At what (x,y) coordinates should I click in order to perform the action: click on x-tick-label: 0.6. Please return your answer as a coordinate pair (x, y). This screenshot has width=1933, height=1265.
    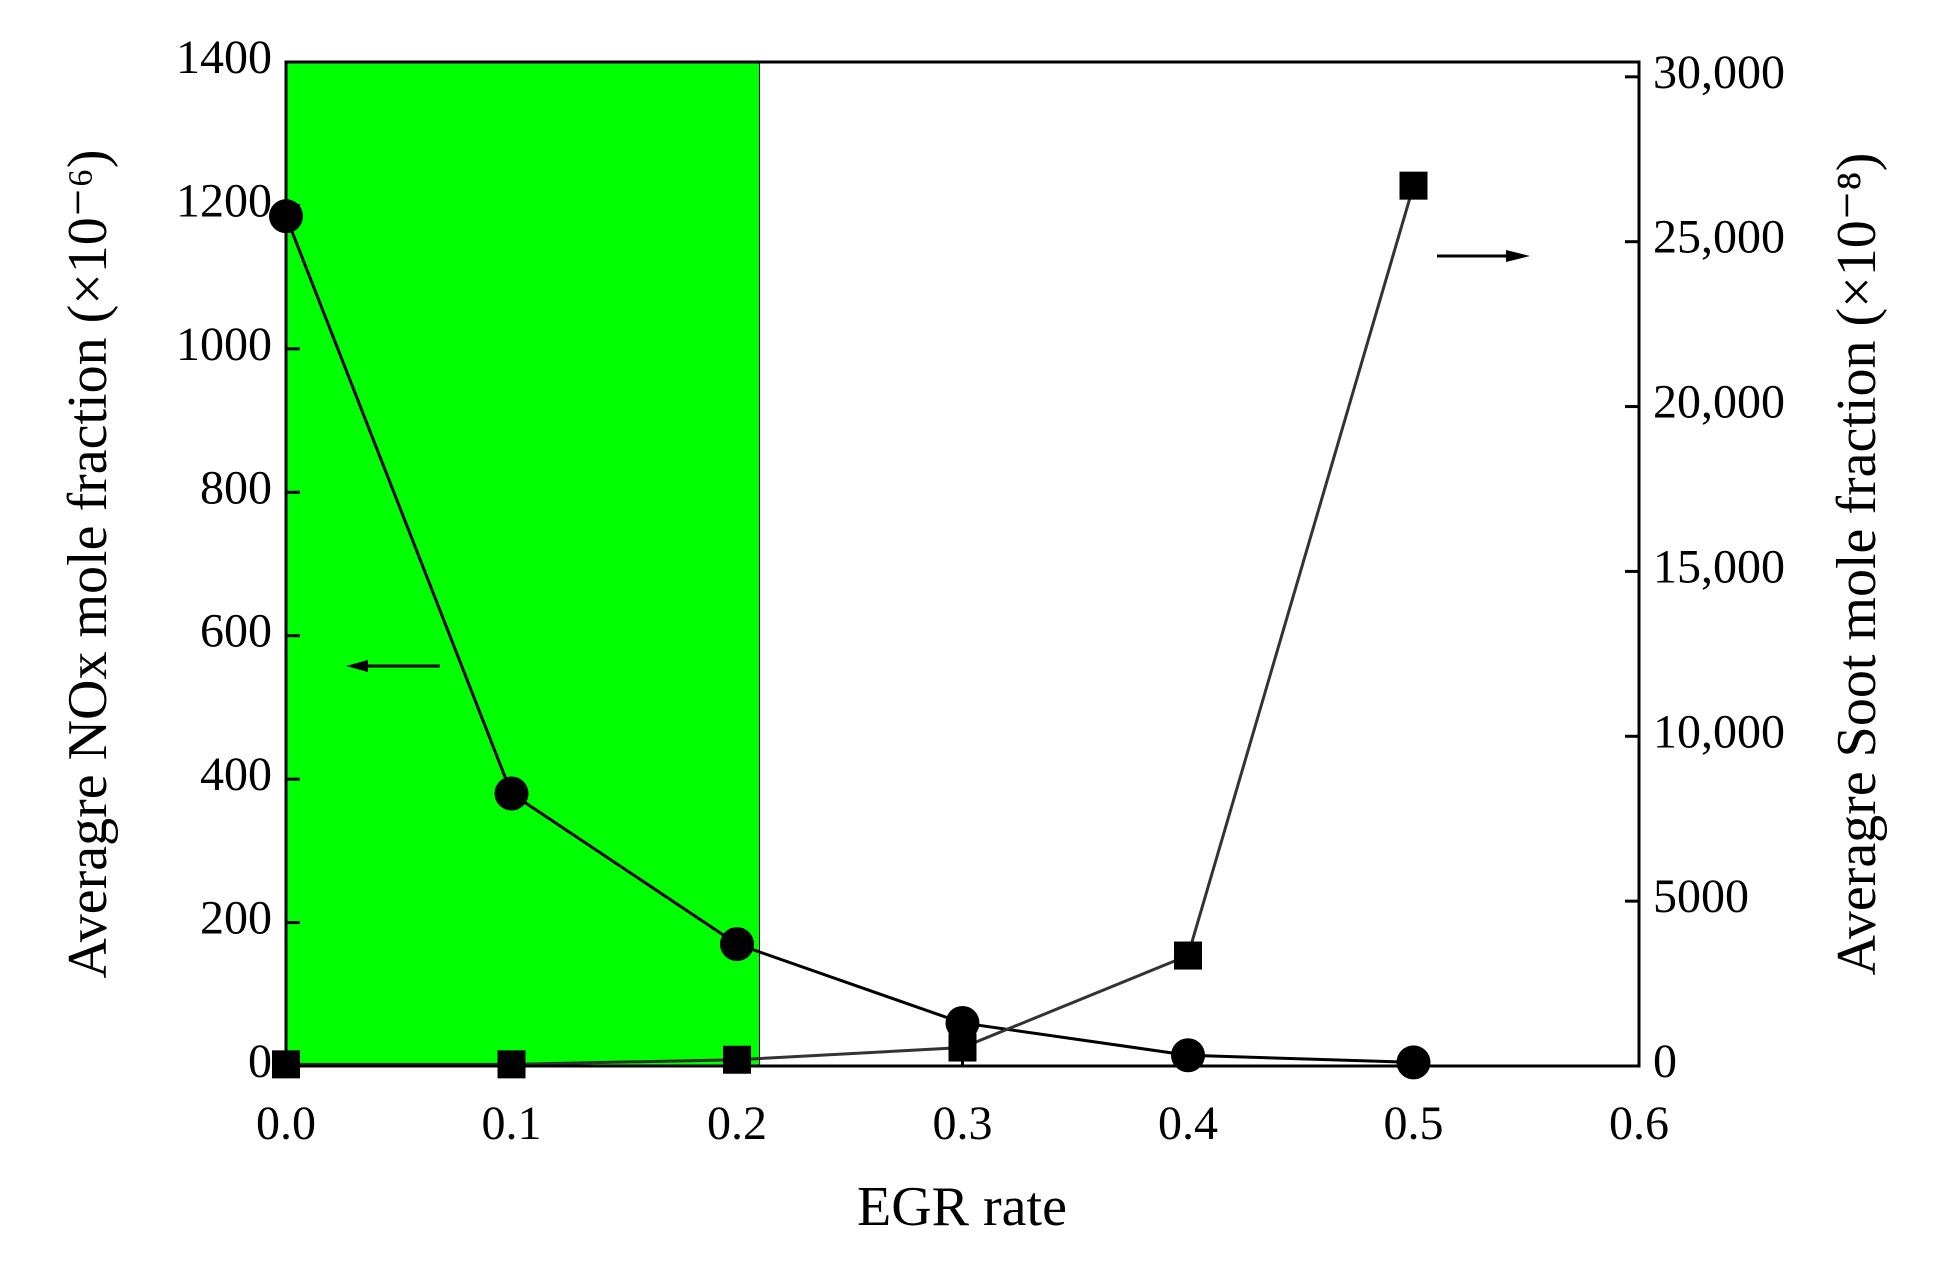
    Looking at the image, I should click on (1639, 1123).